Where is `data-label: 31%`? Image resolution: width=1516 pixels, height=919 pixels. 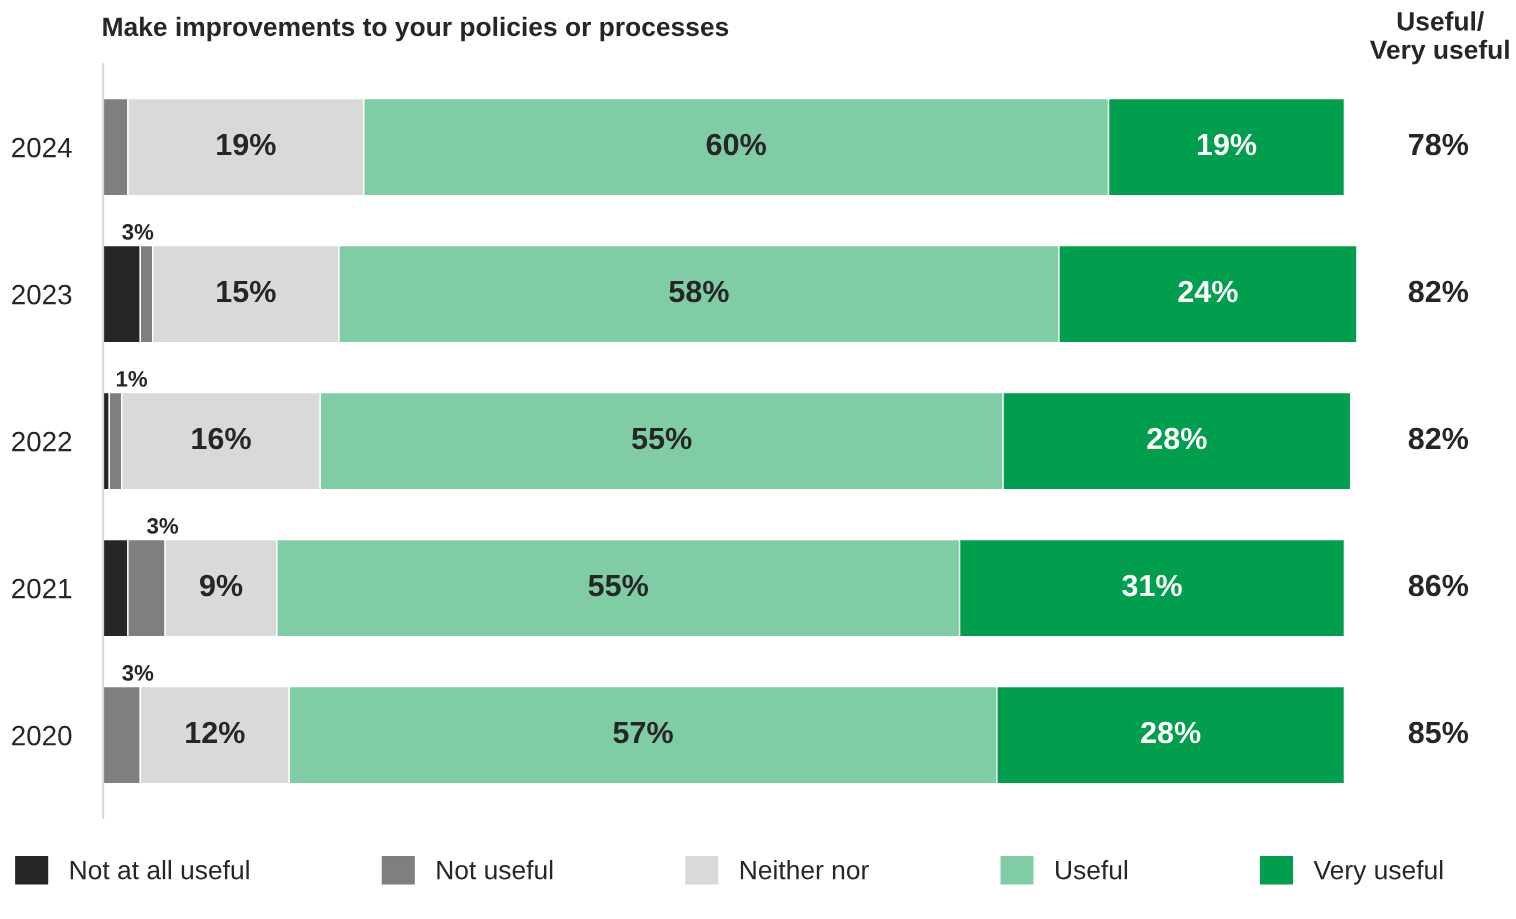 data-label: 31% is located at coordinates (1152, 585).